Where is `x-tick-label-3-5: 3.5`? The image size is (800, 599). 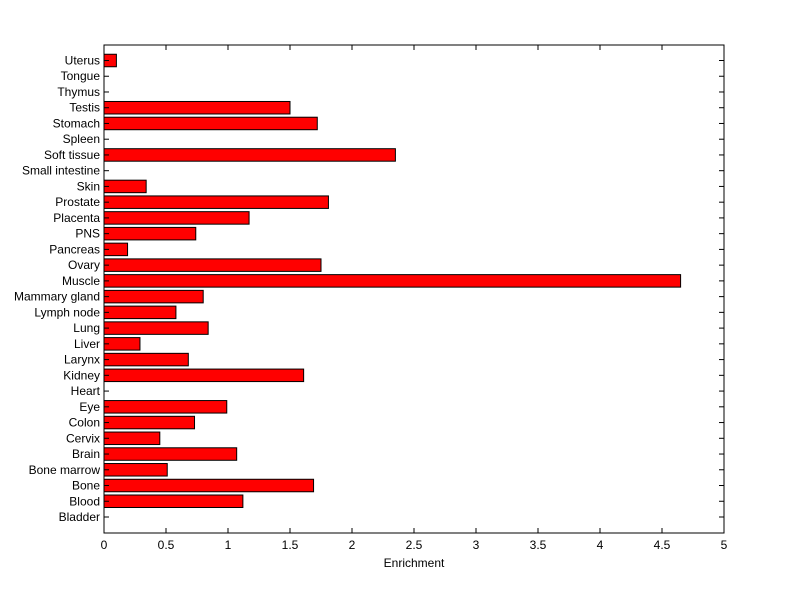 x-tick-label-3-5: 3.5 is located at coordinates (538, 545).